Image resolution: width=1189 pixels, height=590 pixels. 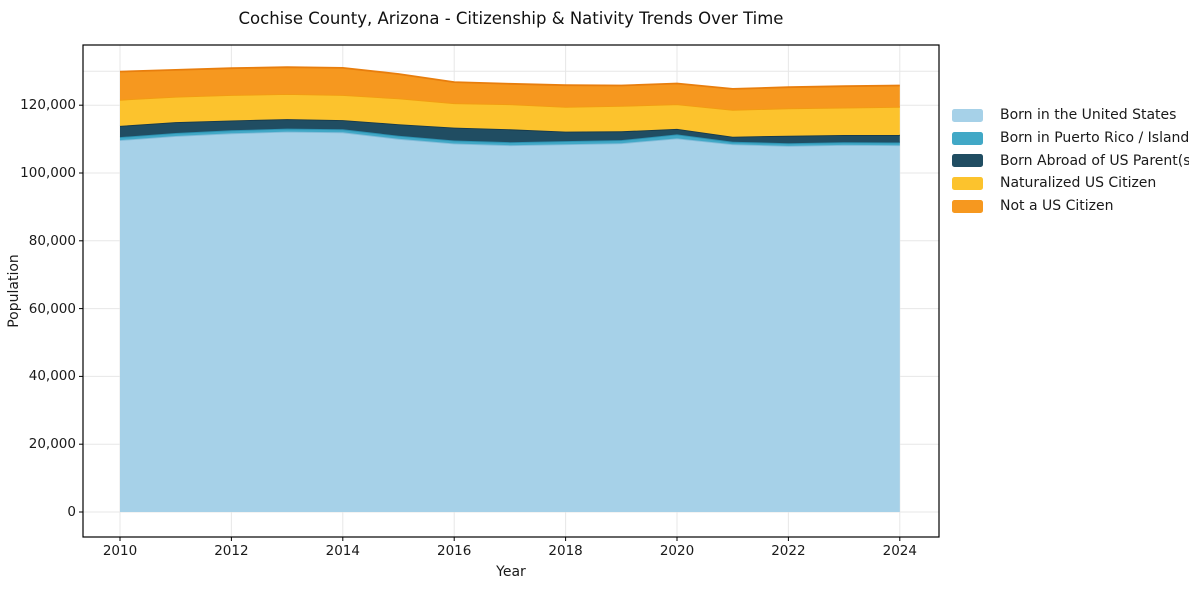 I want to click on legend-item: Naturalized US Citizen, so click(x=1070, y=183).